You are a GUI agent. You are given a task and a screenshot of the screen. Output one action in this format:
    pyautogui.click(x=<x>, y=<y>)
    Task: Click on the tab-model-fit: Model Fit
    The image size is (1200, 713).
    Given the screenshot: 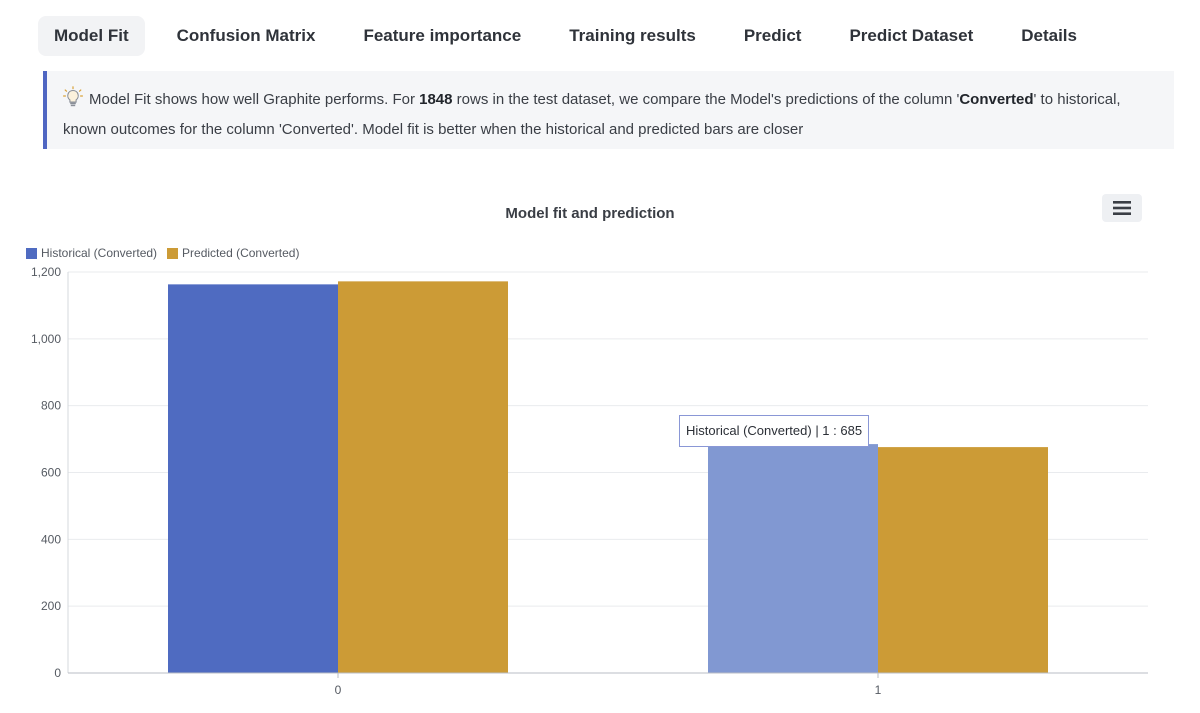 What is the action you would take?
    pyautogui.click(x=91, y=36)
    